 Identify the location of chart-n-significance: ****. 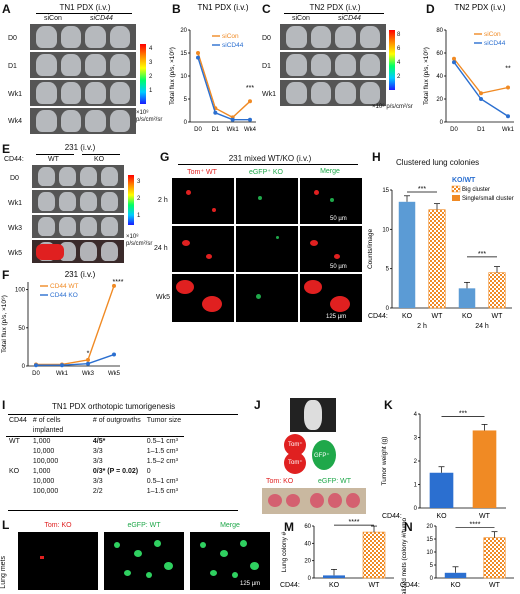
(475, 524).